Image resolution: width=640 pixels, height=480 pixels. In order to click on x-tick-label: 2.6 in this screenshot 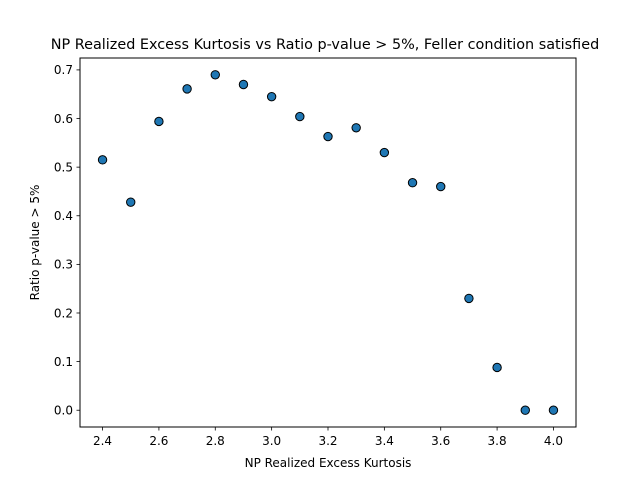, I will do `click(158, 441)`.